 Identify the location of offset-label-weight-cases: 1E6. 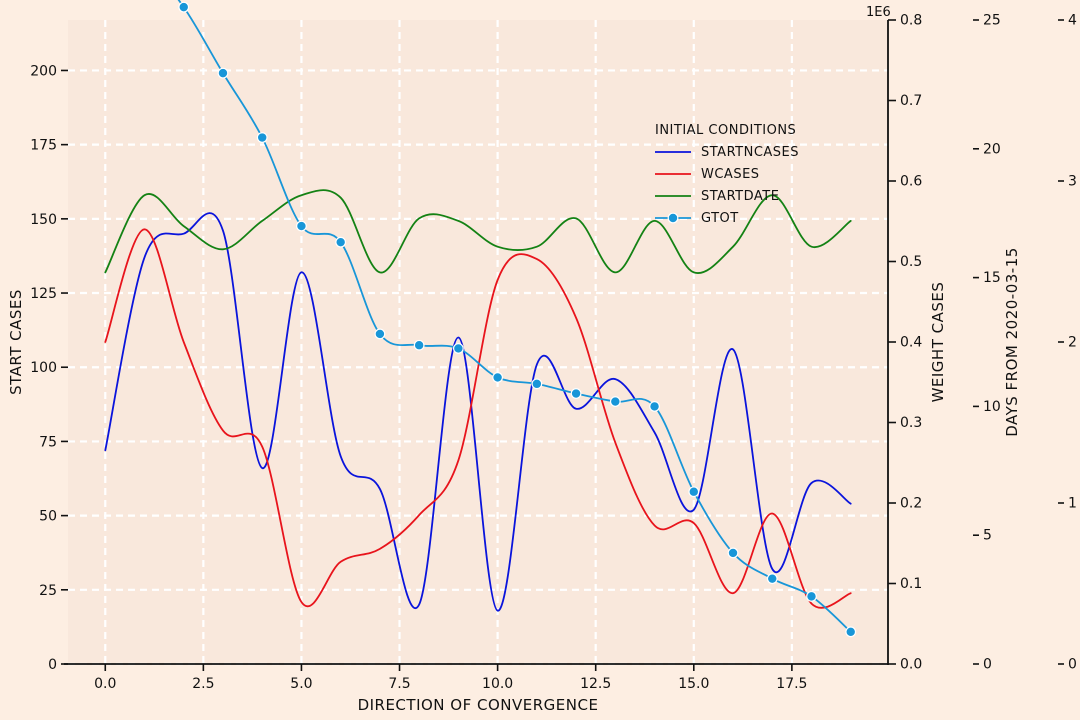
(878, 12).